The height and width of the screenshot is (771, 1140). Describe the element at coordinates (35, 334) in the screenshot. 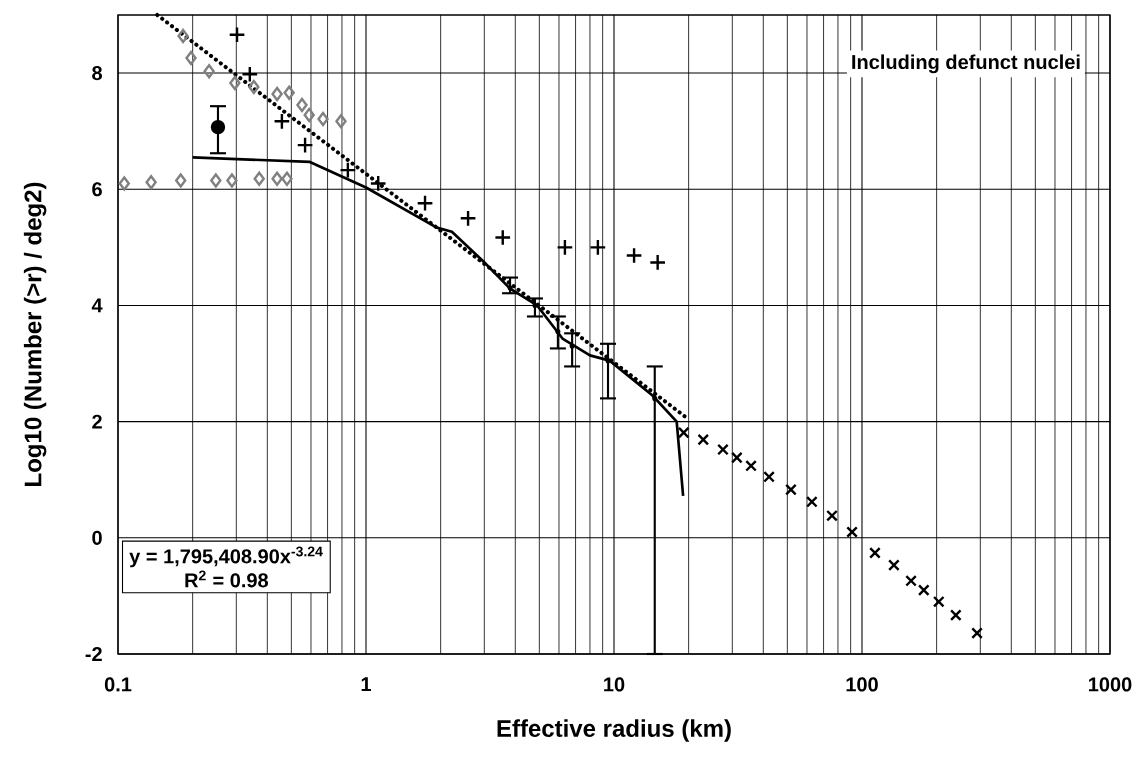

I see `y-axis-title: Log10 (Number (>r) / deg2)` at that location.